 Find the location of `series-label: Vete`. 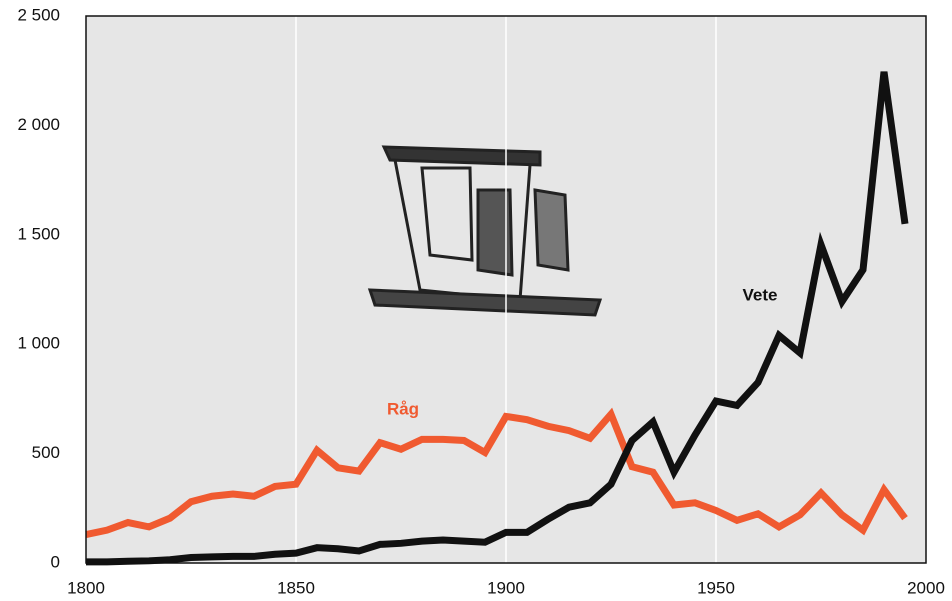

series-label: Vete is located at coordinates (760, 294).